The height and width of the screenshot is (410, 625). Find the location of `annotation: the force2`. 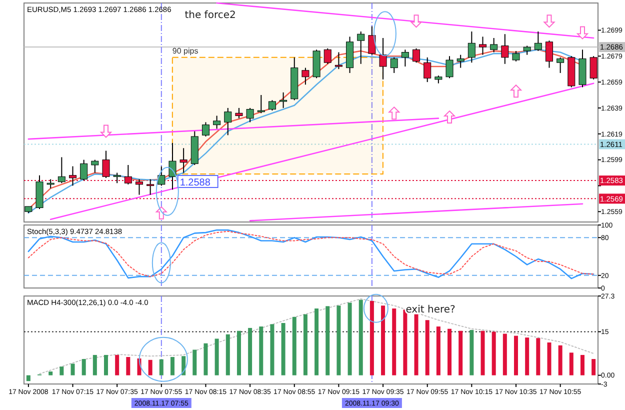

annotation: the force2 is located at coordinates (210, 15).